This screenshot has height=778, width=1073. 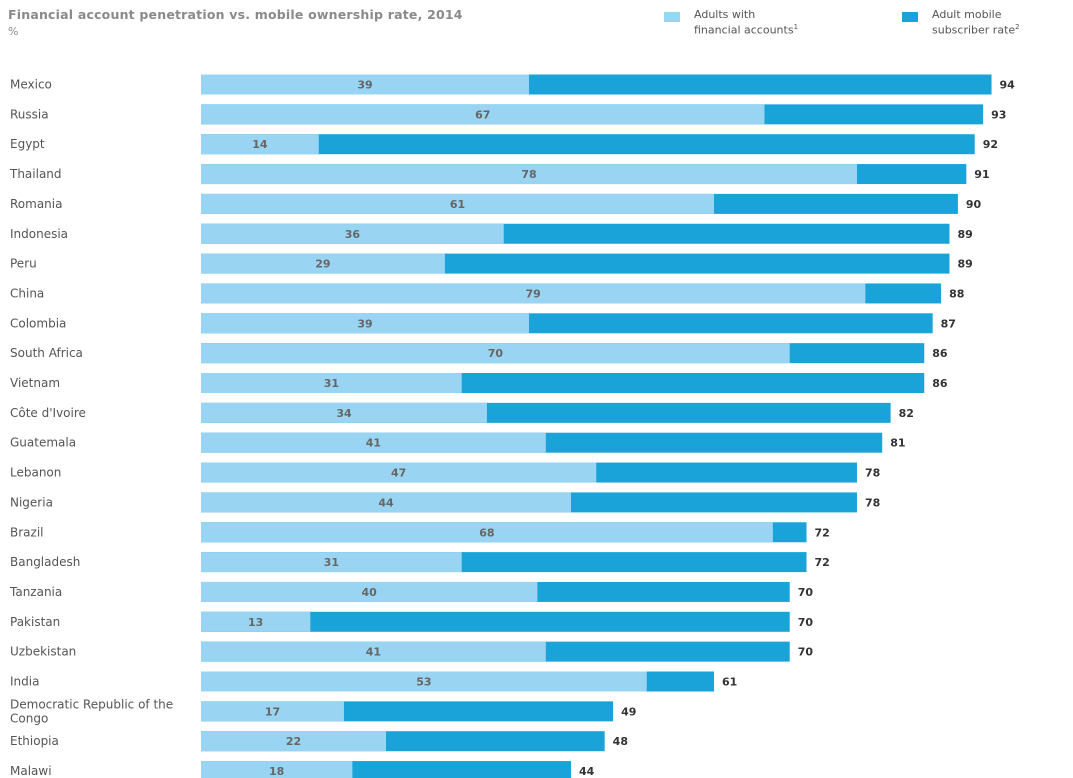 What do you see at coordinates (496, 353) in the screenshot?
I see `data-label-accounts-south-africa: 70` at bounding box center [496, 353].